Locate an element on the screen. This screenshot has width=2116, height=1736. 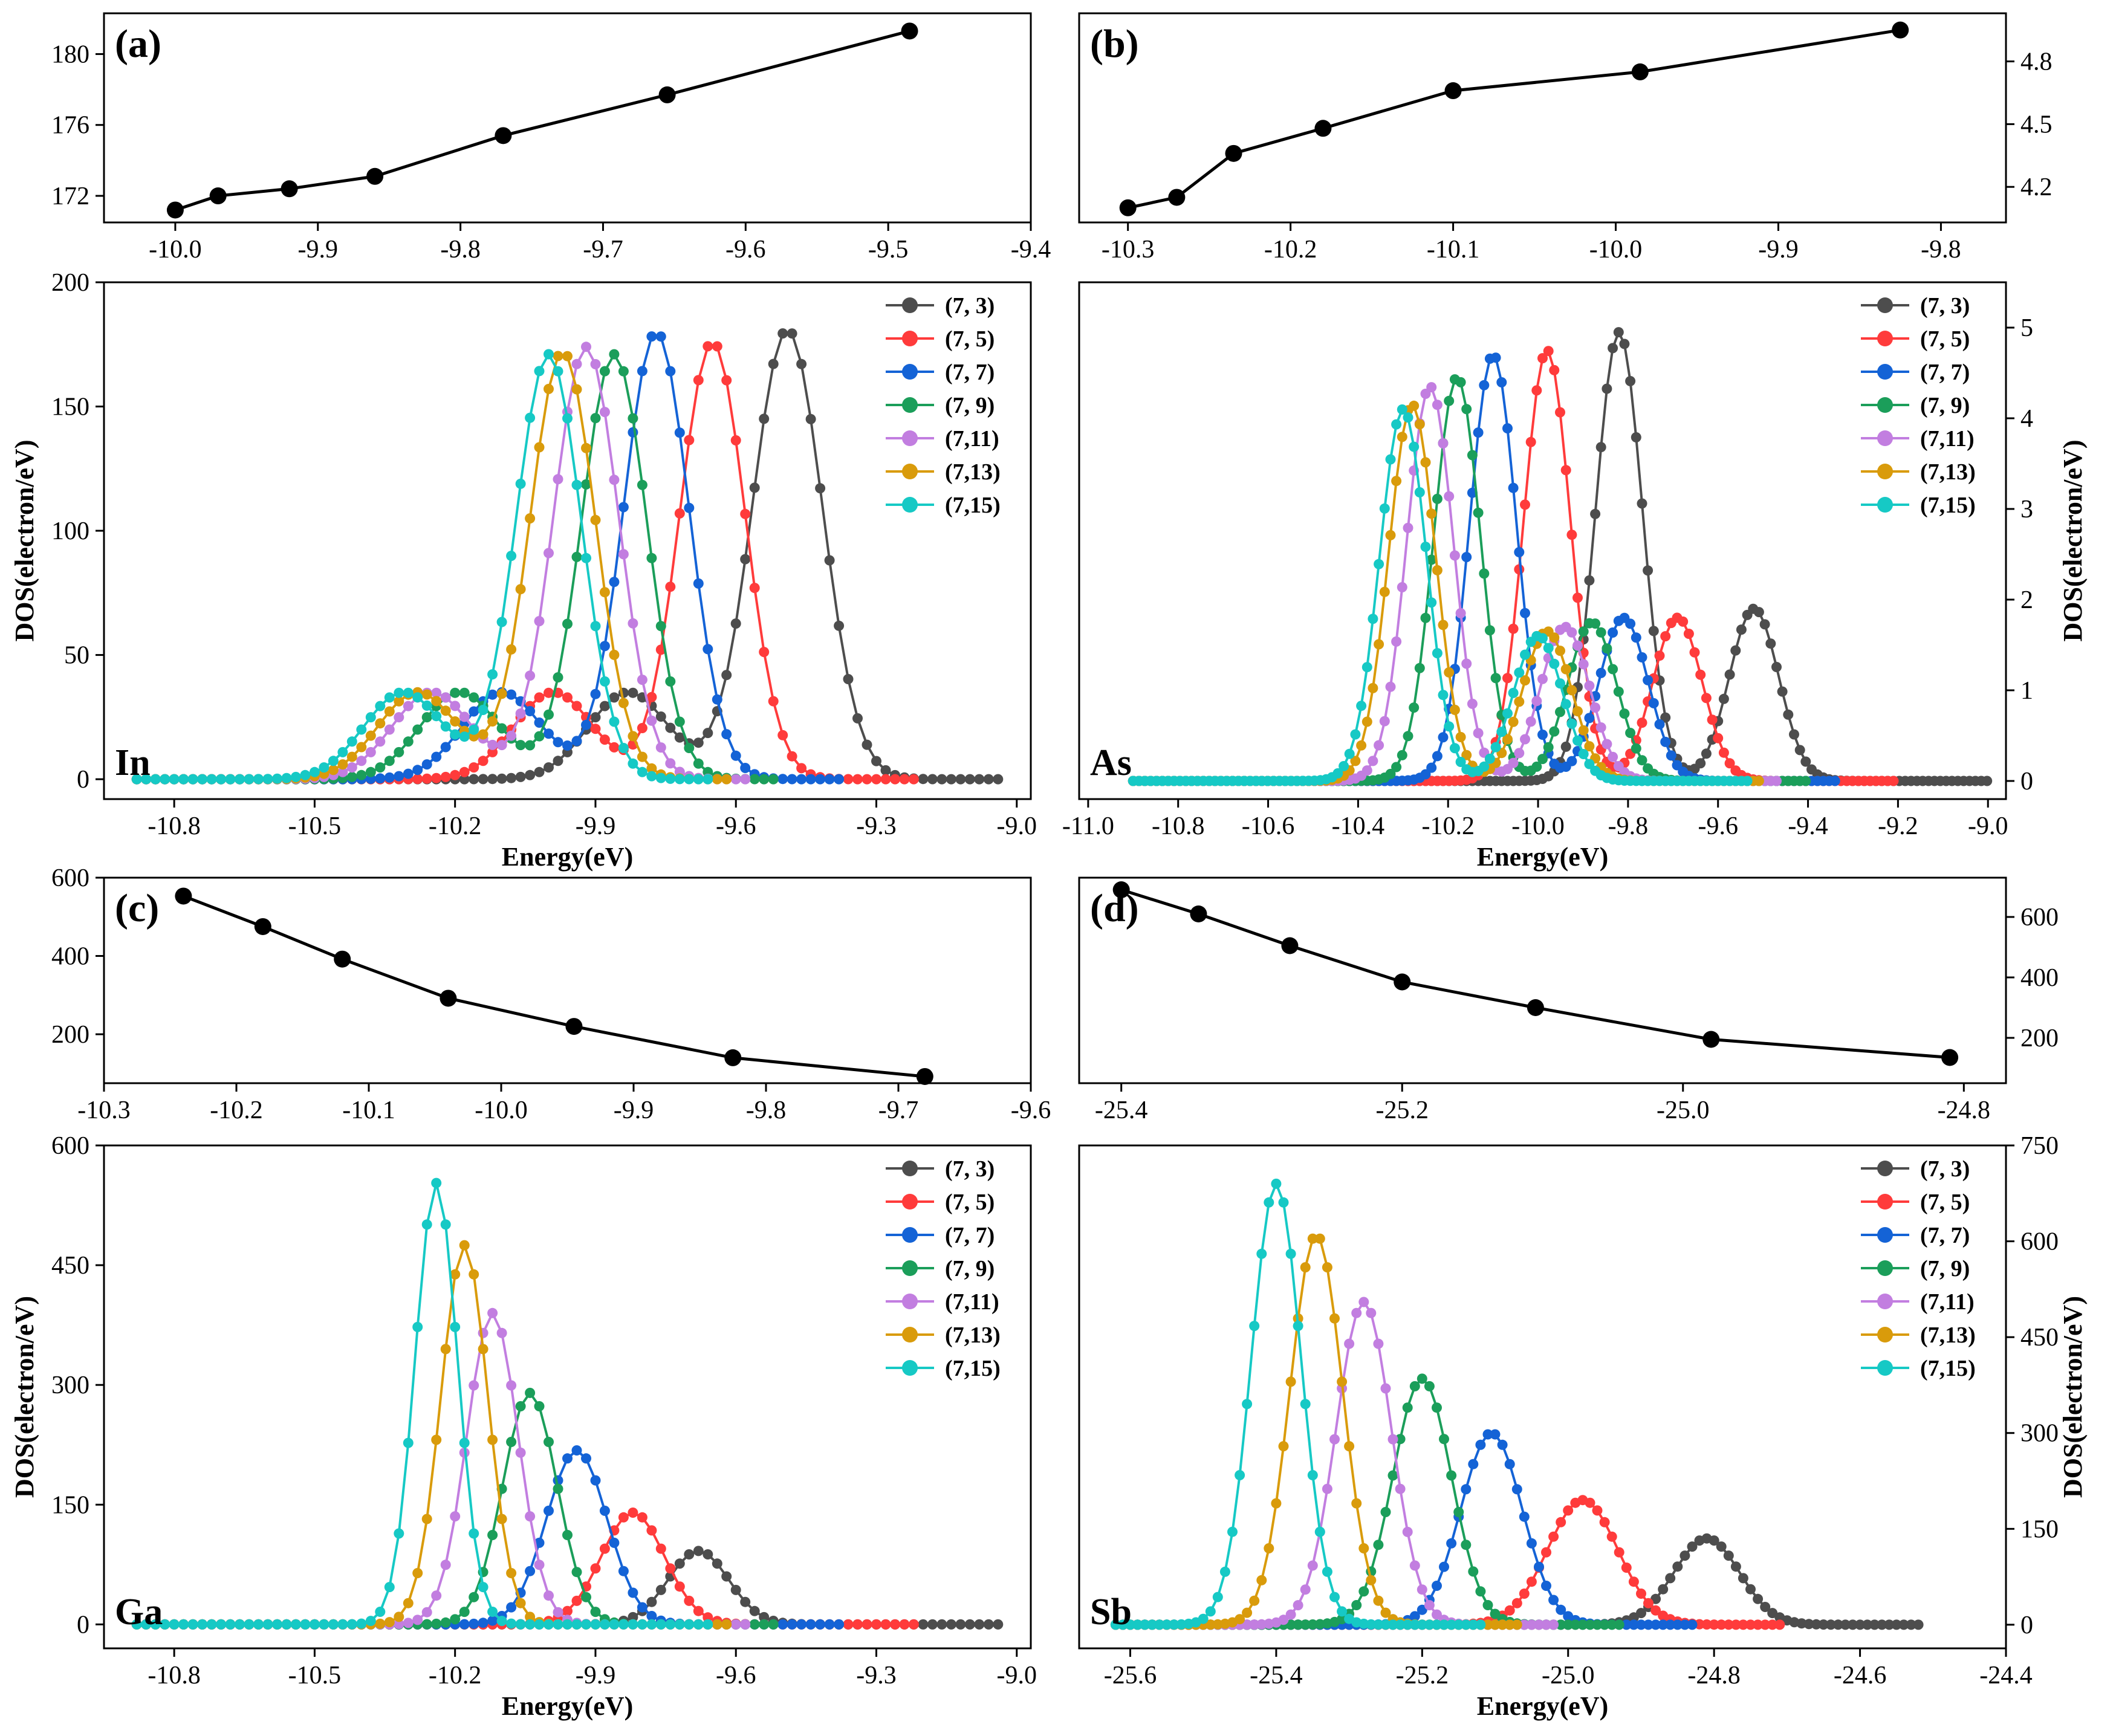
x-tick-label: -10.2 is located at coordinates (455, 826).